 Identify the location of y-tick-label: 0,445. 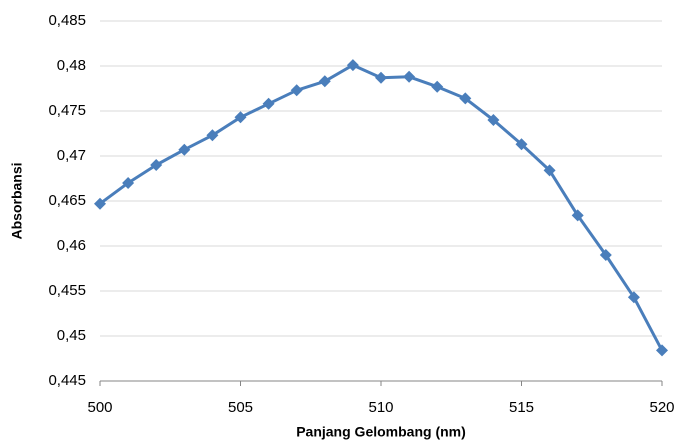
(67, 380).